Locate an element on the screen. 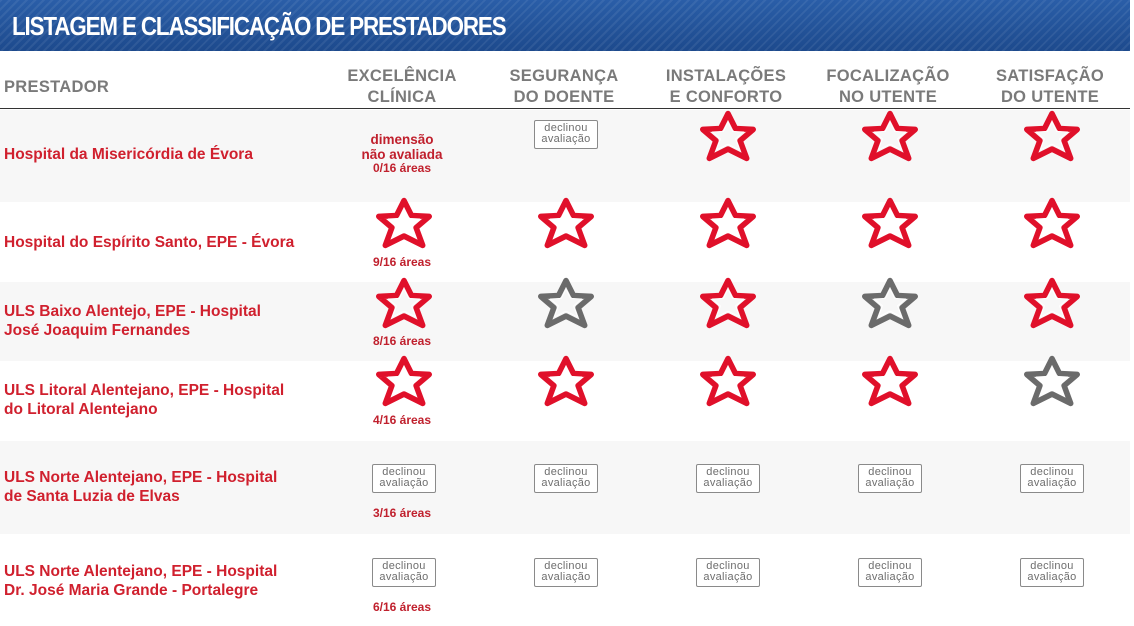 This screenshot has height=626, width=1134. not-evaluated-label: dimensão não avaliada is located at coordinates (402, 147).